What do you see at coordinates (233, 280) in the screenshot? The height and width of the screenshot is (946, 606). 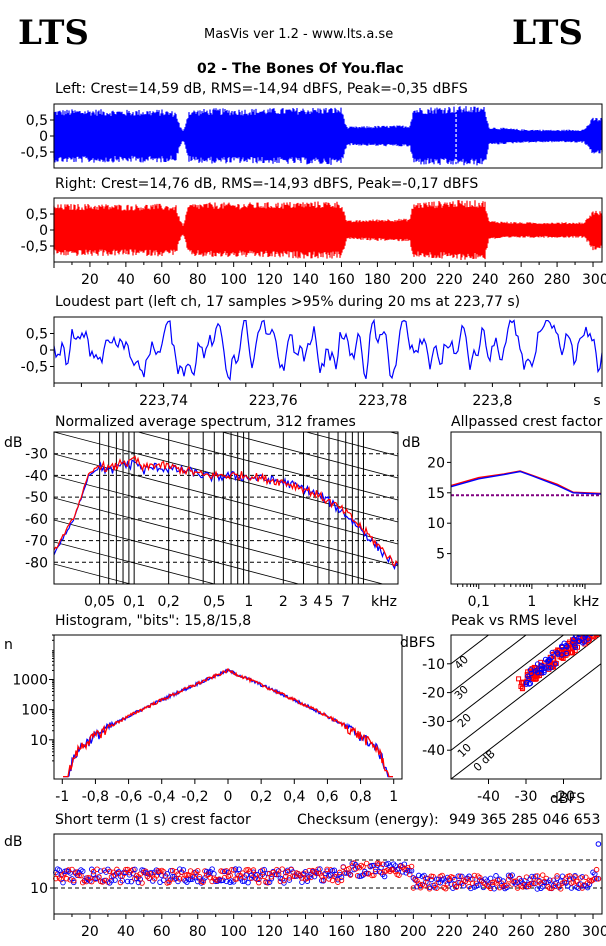 I see `right-waveform-xtick-label: 100` at bounding box center [233, 280].